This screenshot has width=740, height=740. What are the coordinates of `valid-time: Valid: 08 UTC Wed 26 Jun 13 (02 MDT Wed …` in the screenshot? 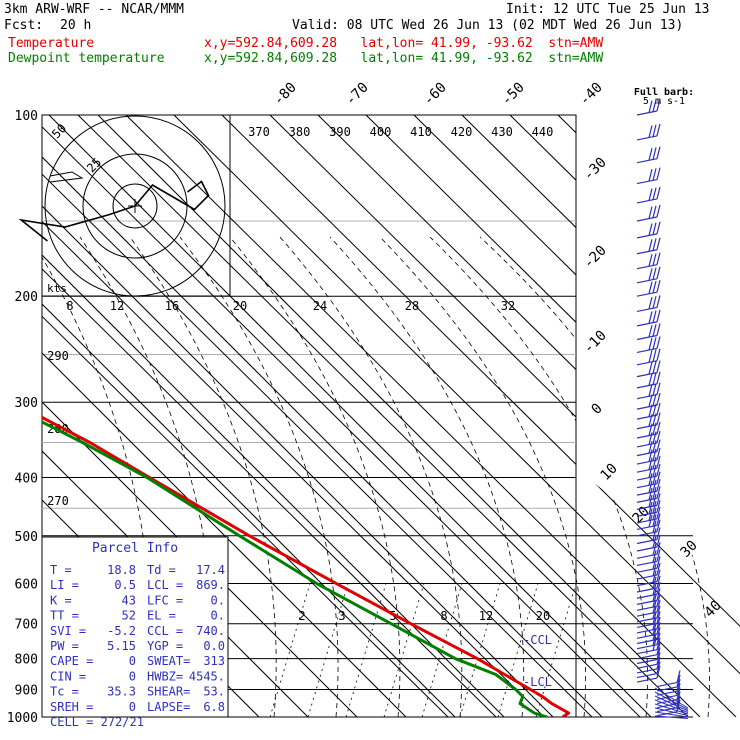 It's located at (488, 25).